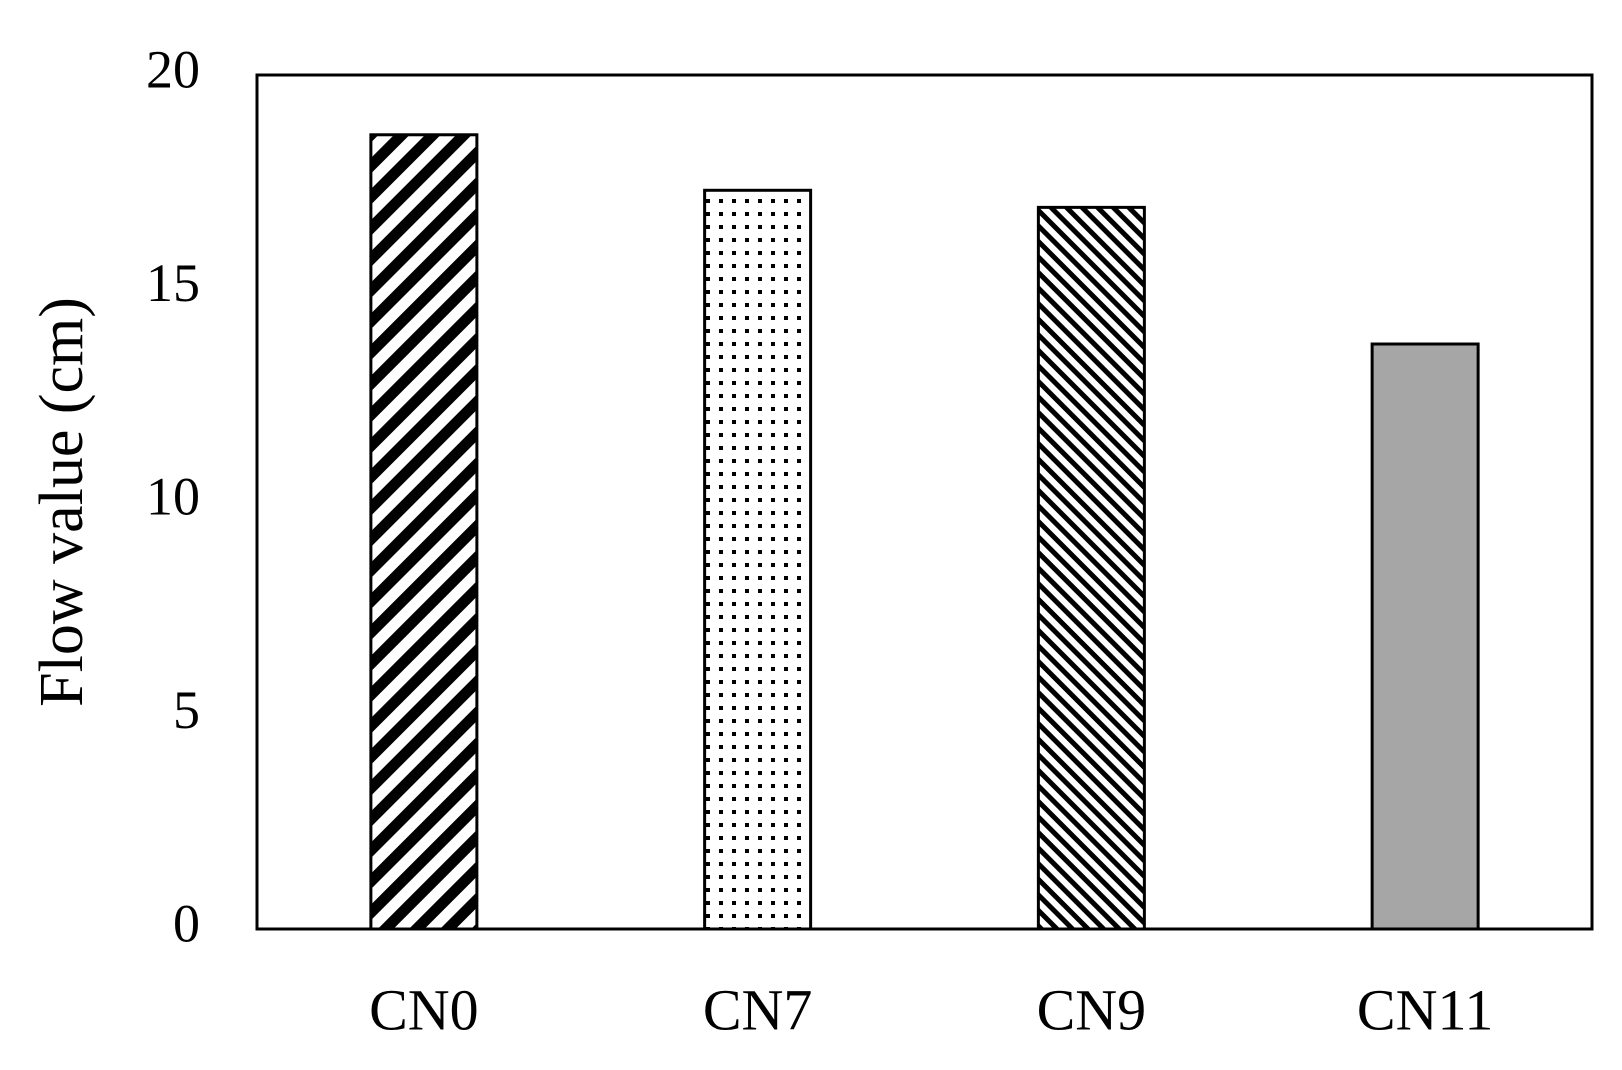 The height and width of the screenshot is (1070, 1622). Describe the element at coordinates (186, 710) in the screenshot. I see `y-tick-label: 5` at that location.